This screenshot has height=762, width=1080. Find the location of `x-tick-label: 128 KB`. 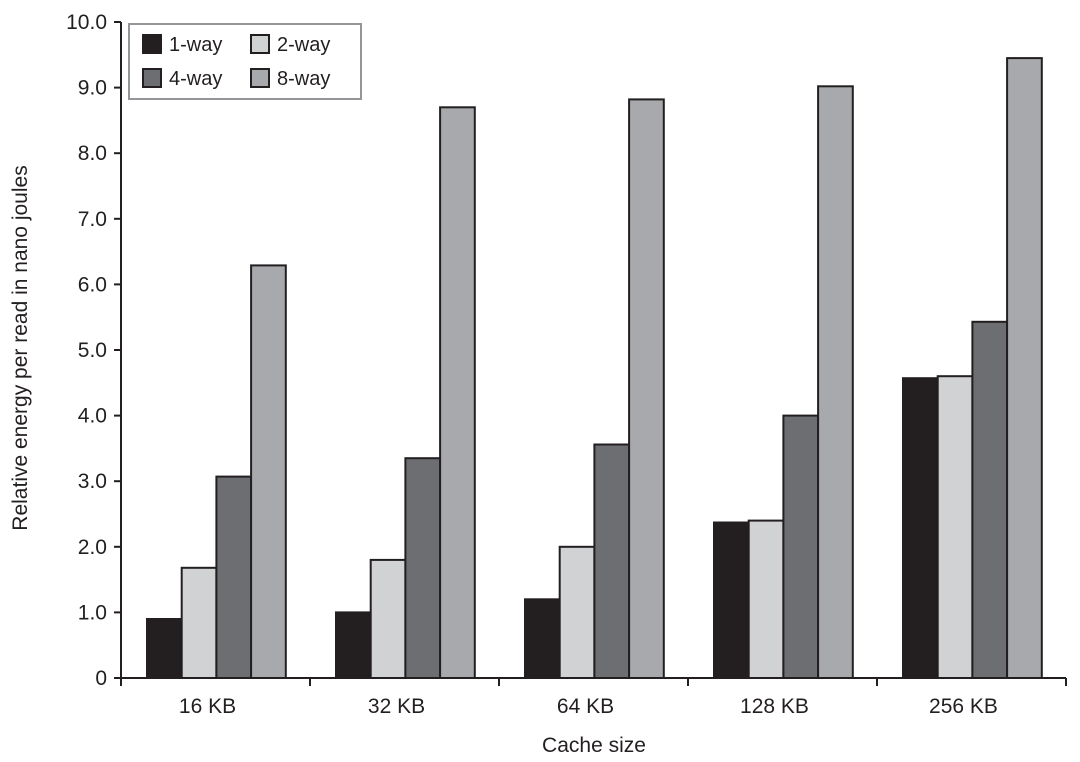

x-tick-label: 128 KB is located at coordinates (774, 706).